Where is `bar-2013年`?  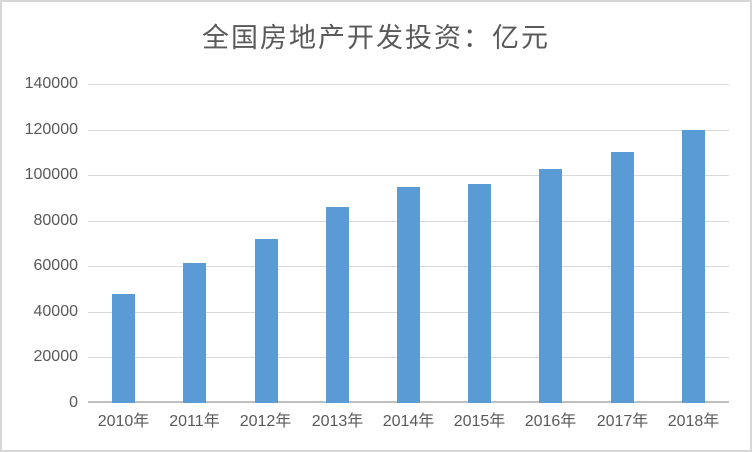
bar-2013年 is located at coordinates (337, 305).